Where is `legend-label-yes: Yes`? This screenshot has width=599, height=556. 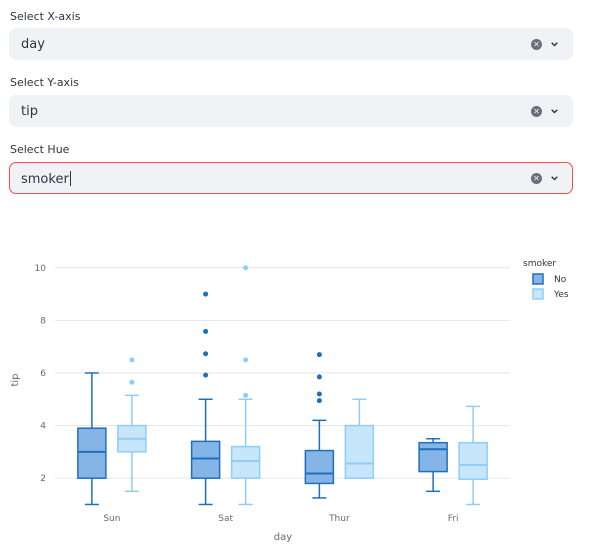
legend-label-yes: Yes is located at coordinates (561, 295).